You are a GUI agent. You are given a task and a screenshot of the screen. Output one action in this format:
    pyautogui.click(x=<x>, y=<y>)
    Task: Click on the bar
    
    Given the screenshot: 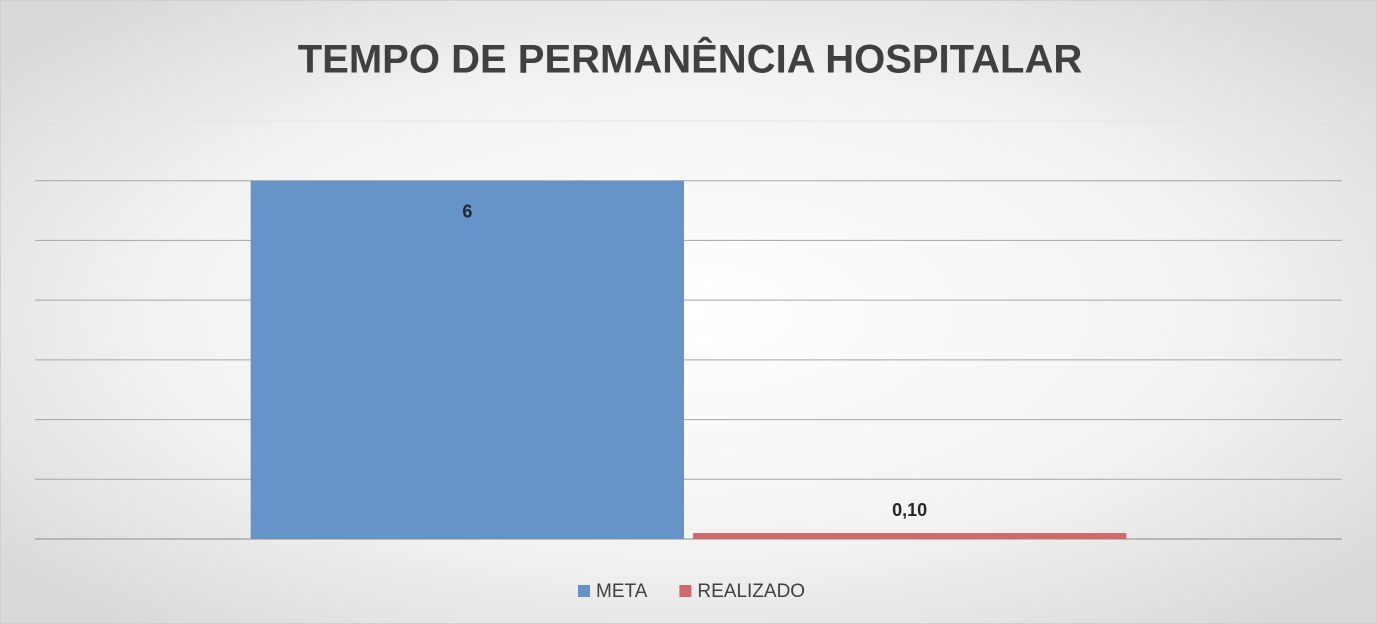 What is the action you would take?
    pyautogui.click(x=910, y=536)
    